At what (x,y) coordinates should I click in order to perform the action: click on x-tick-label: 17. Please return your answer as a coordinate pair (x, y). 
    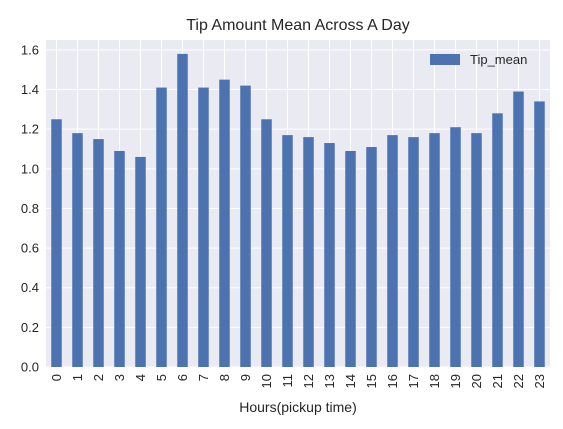
    Looking at the image, I should click on (413, 381).